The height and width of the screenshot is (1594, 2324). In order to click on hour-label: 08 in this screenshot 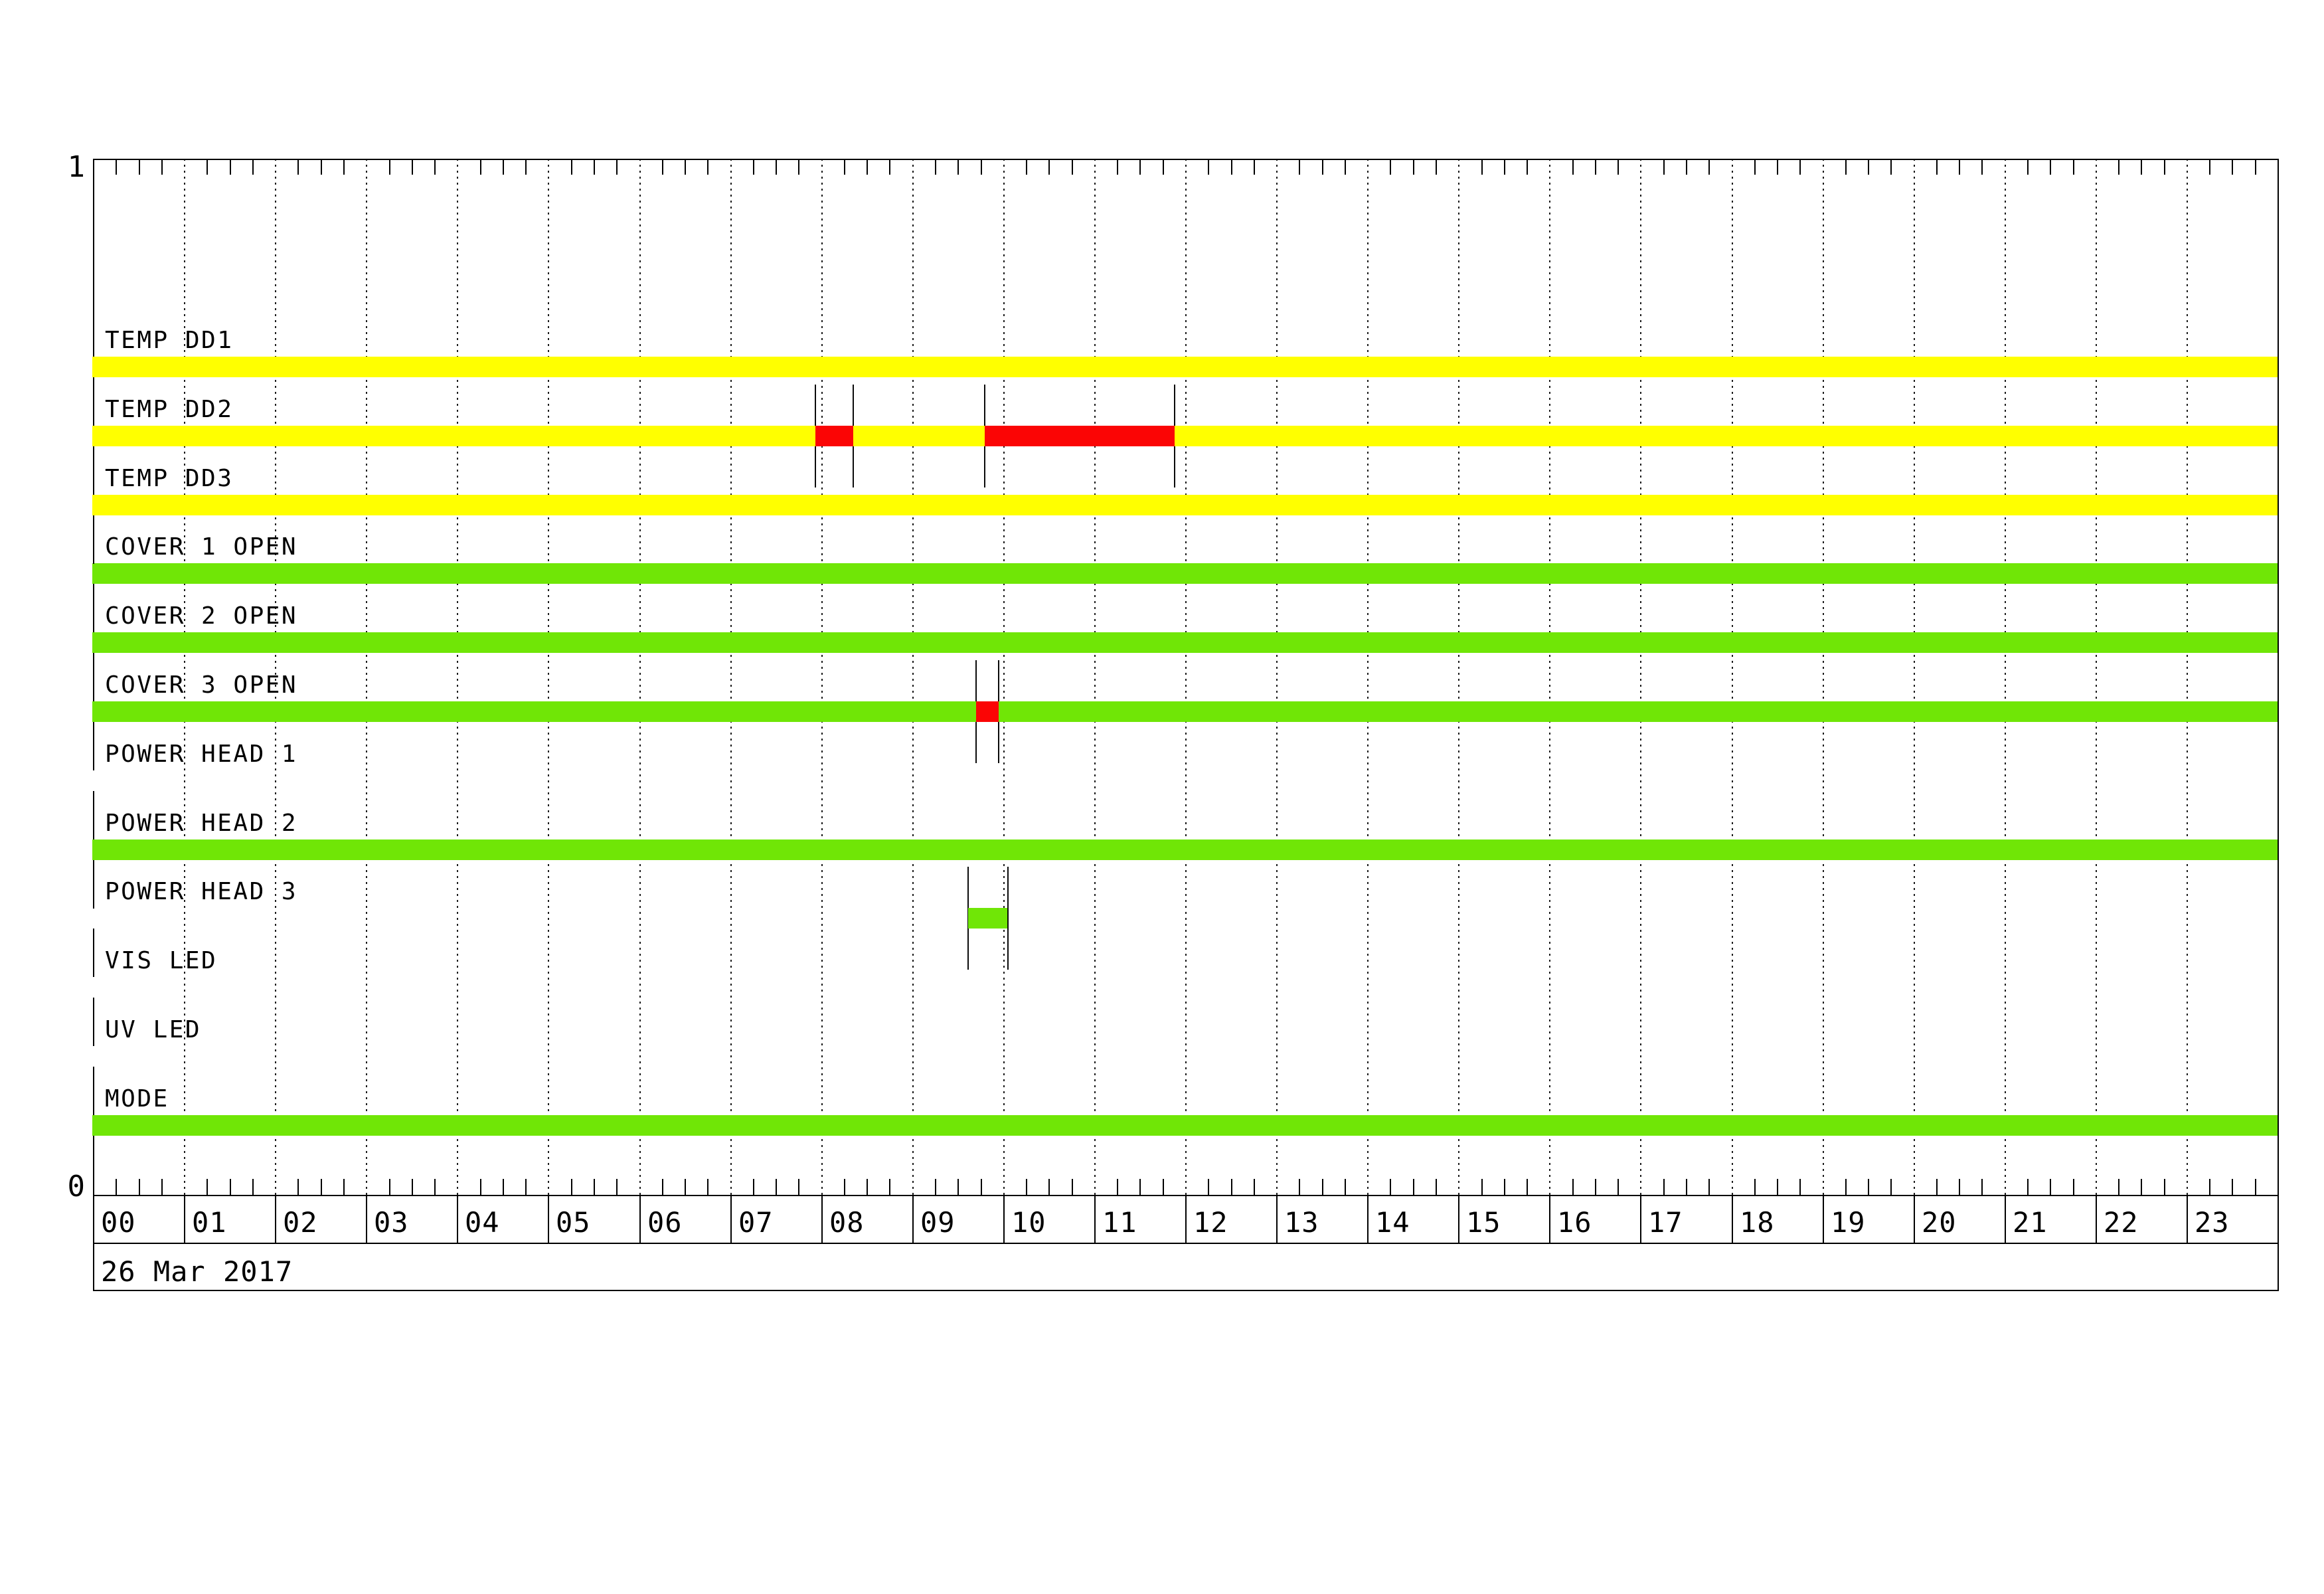, I will do `click(847, 1222)`.